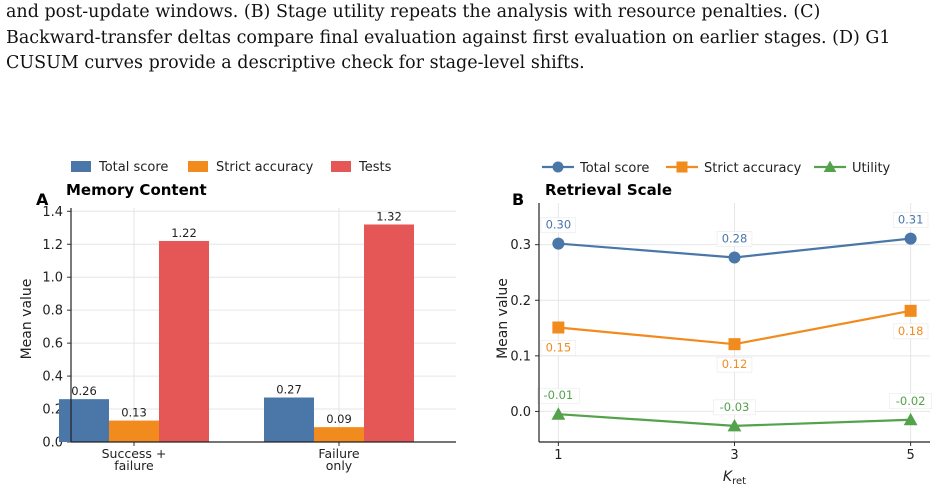 The image size is (948, 490). What do you see at coordinates (184, 233) in the screenshot?
I see `bar-value-label: 1.22` at bounding box center [184, 233].